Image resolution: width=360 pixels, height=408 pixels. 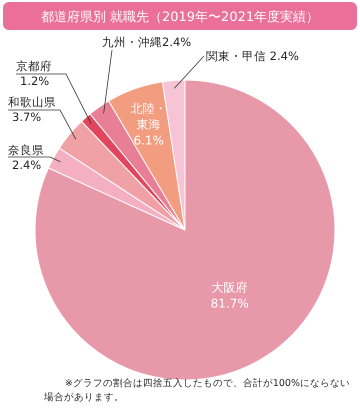 What do you see at coordinates (34, 66) in the screenshot?
I see `slice-label: 京都府` at bounding box center [34, 66].